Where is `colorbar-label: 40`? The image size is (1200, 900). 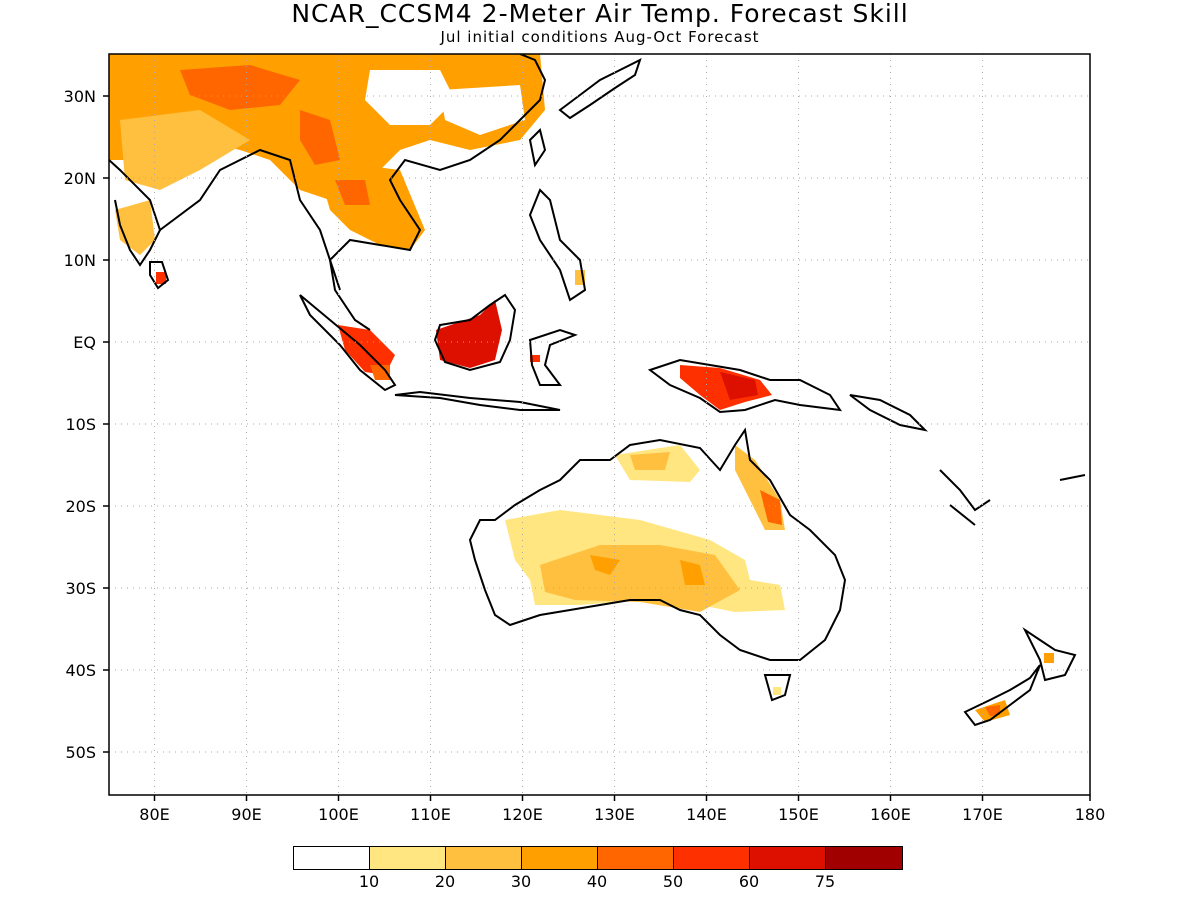 colorbar-label: 40 is located at coordinates (597, 881).